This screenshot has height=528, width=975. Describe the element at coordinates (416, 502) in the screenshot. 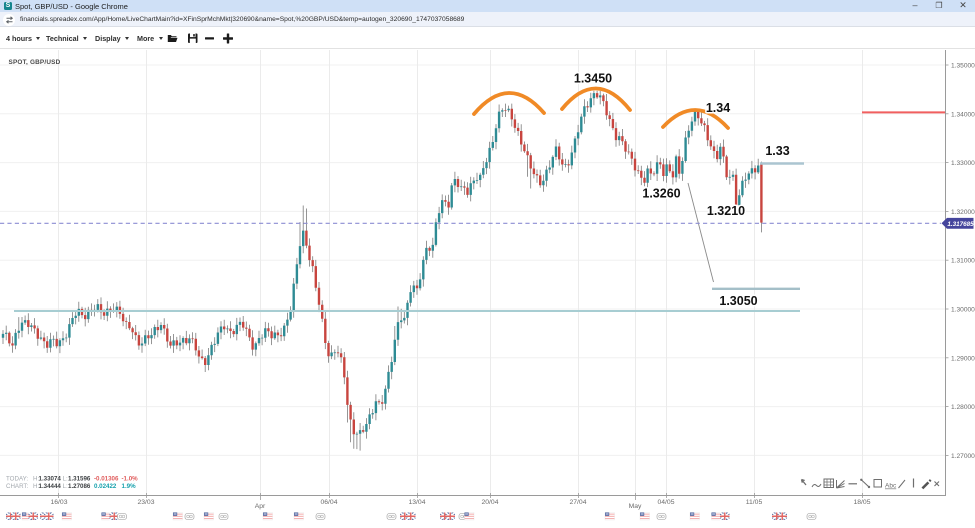

I see `svg-text: 13/04` at that location.